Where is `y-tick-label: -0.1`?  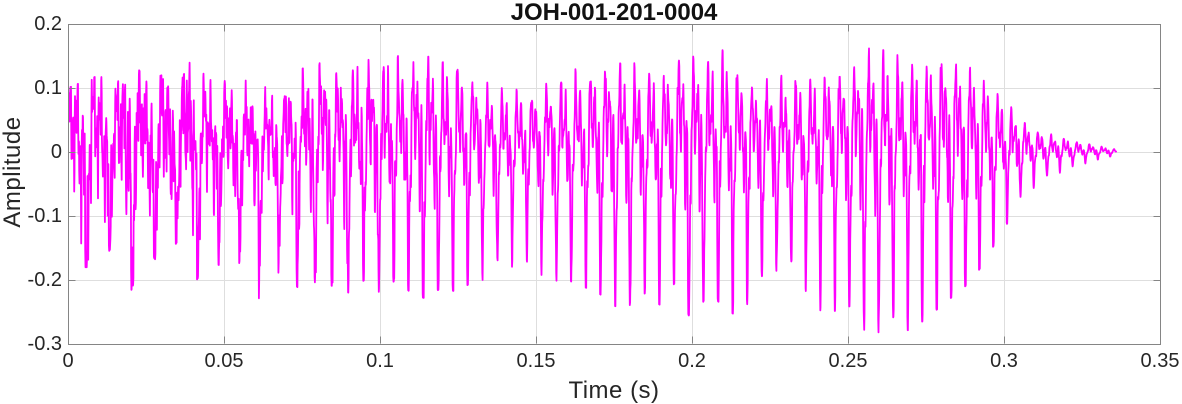
y-tick-label: -0.1 is located at coordinates (44, 216).